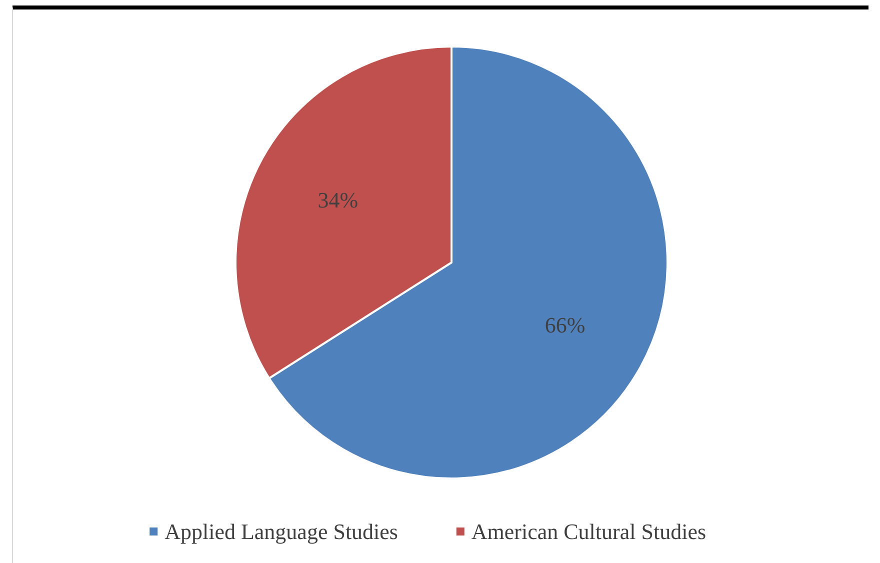  I want to click on data-label: 34%, so click(338, 200).